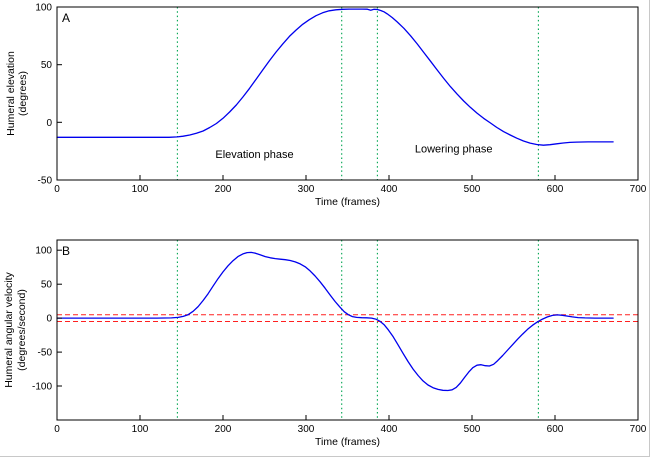 The width and height of the screenshot is (650, 457). I want to click on panel-label: B, so click(66, 251).